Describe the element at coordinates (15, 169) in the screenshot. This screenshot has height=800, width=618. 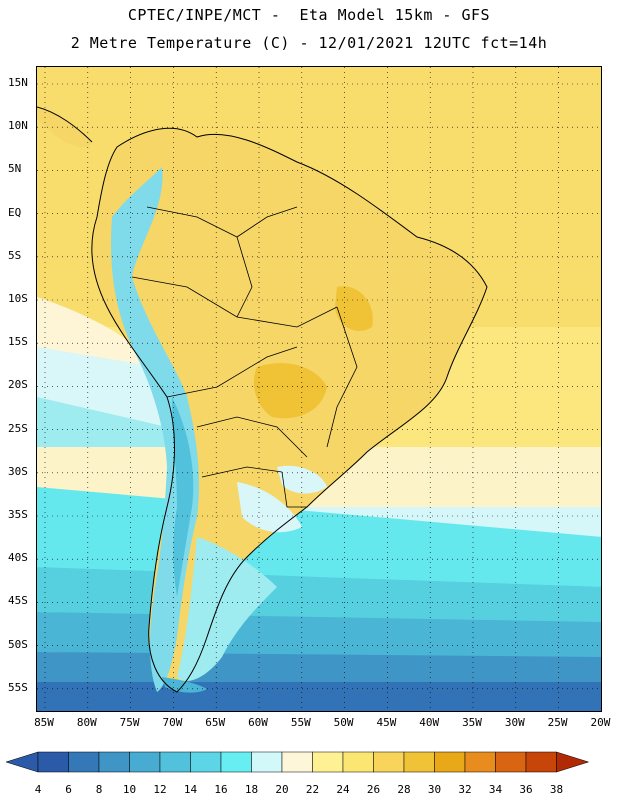
I see `lat-label: 5N` at that location.